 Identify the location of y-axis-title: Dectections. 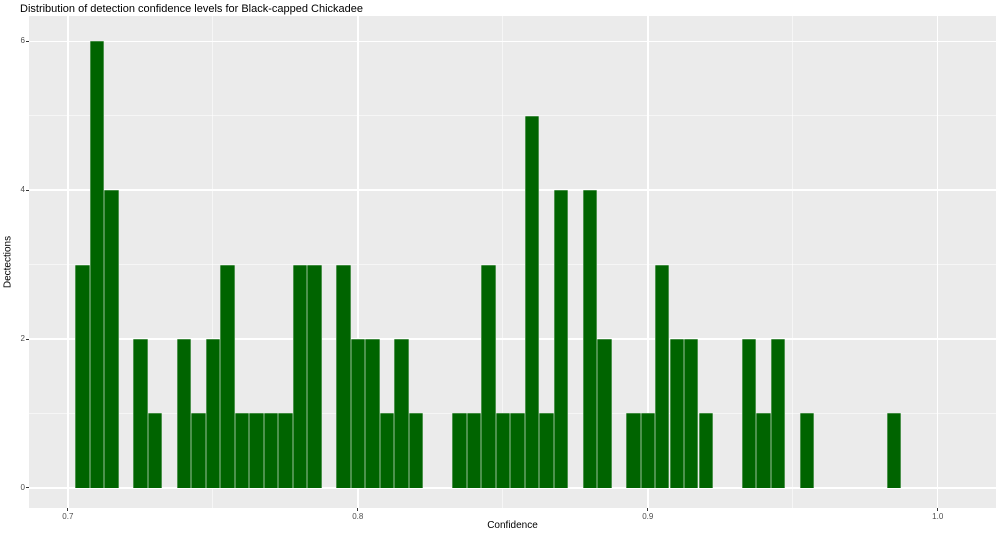
(8, 262).